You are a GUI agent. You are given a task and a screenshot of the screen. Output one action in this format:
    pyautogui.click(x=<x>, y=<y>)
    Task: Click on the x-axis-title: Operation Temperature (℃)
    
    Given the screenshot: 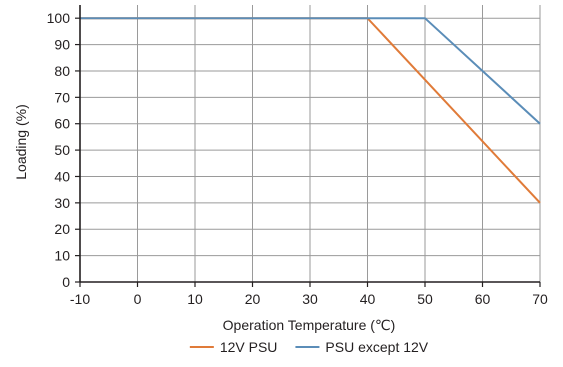 What is the action you would take?
    pyautogui.click(x=309, y=325)
    